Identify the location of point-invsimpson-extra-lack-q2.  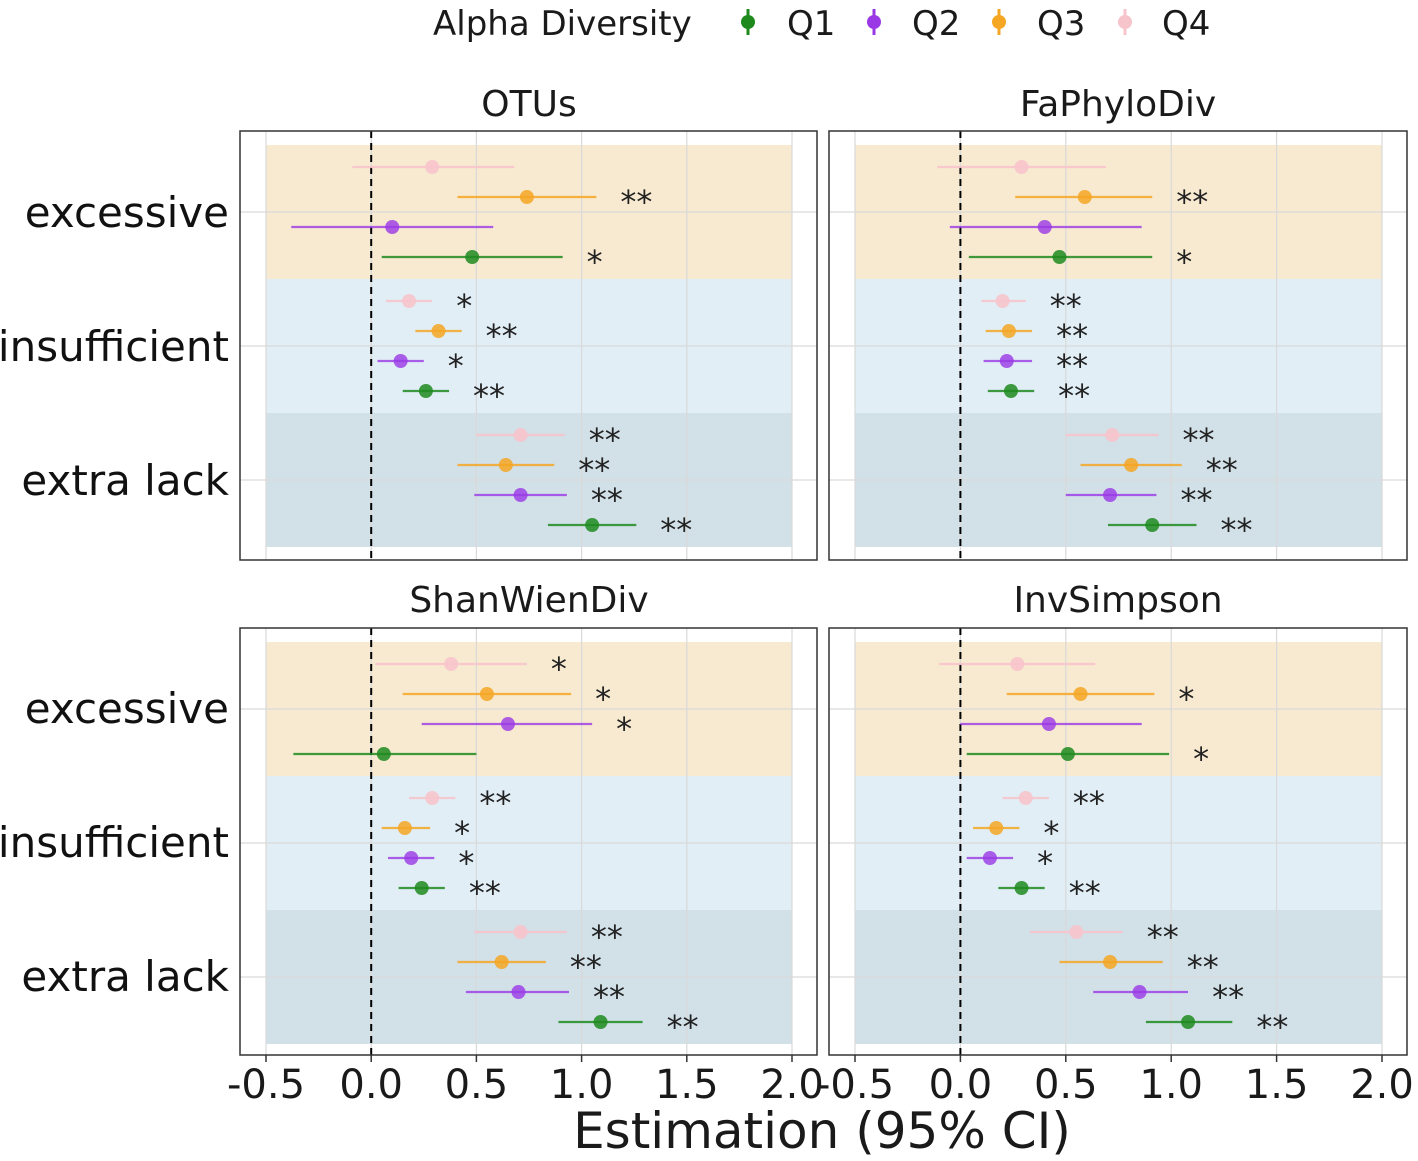
(1139, 992).